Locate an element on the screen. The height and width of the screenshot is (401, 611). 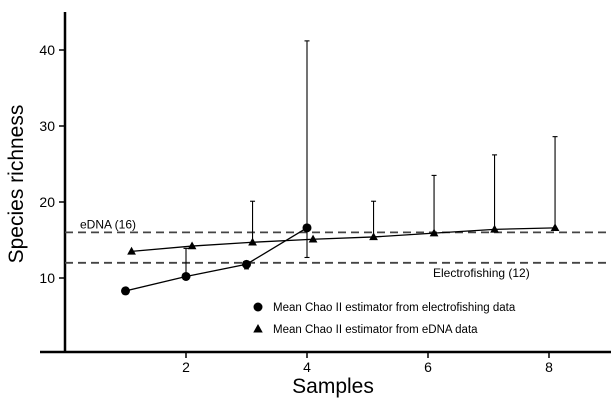
legend-label: Mean Chao II estimator from eDNA data is located at coordinates (375, 330).